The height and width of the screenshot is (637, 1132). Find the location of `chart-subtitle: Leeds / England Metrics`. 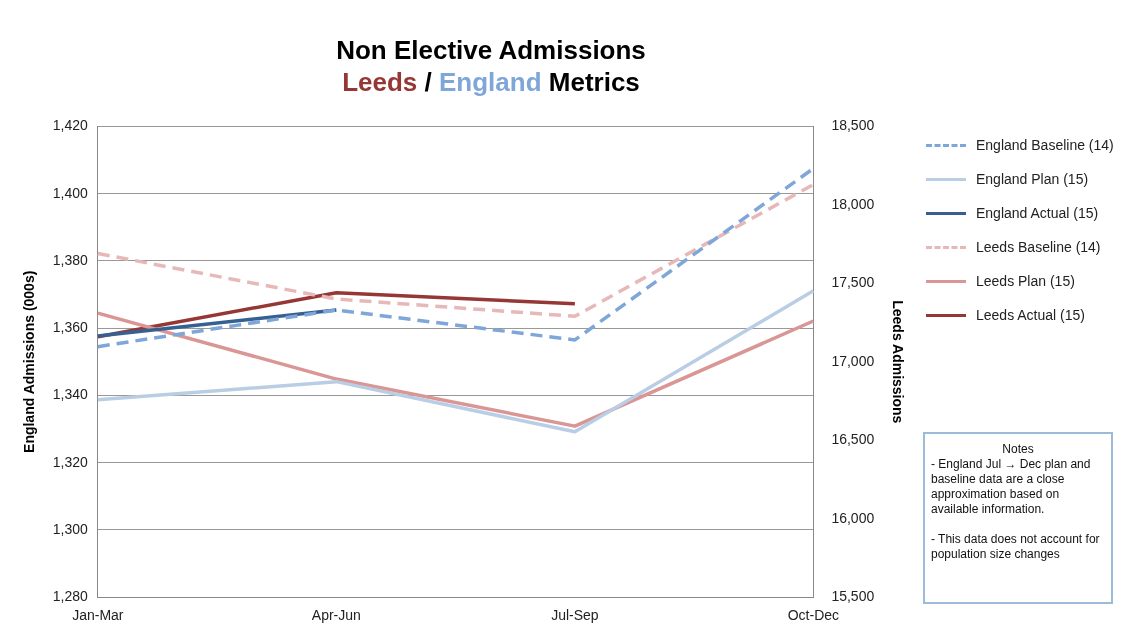

chart-subtitle: Leeds / England Metrics is located at coordinates (491, 82).